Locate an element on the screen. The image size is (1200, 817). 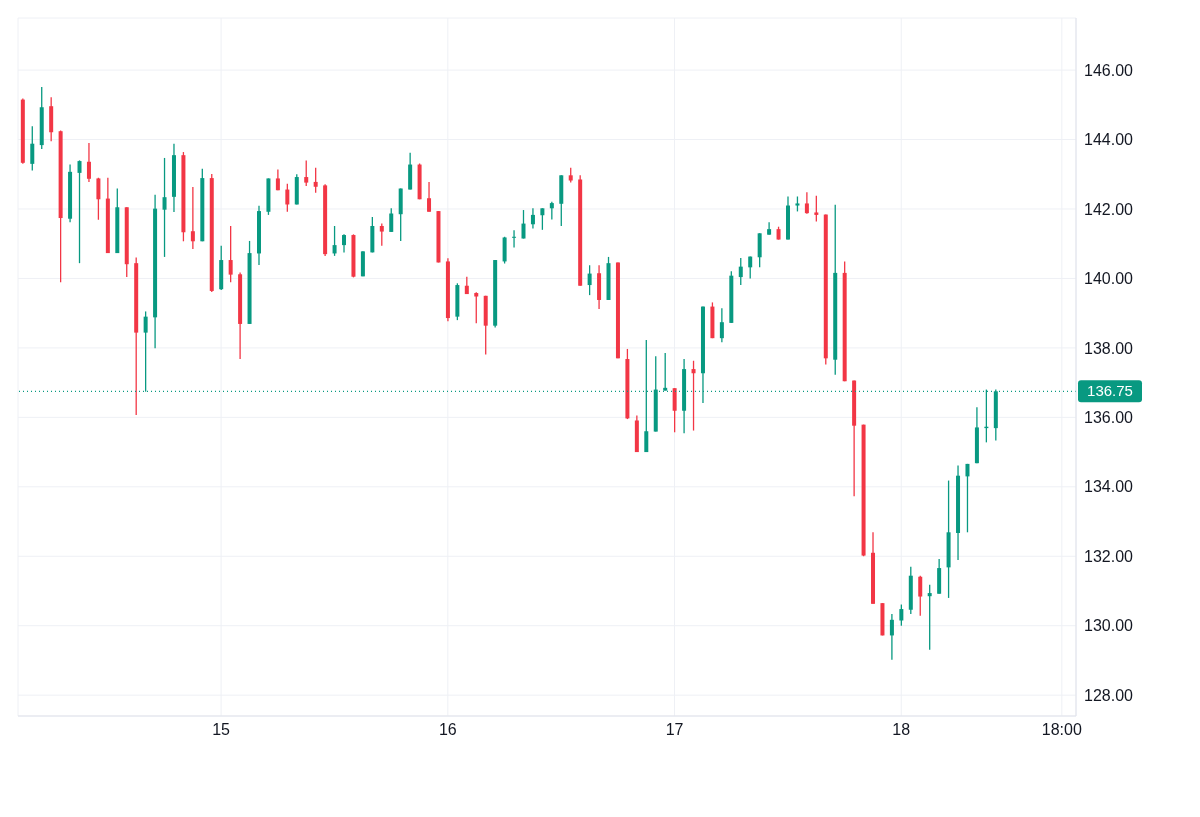
x-tick-label: 16 is located at coordinates (447, 730).